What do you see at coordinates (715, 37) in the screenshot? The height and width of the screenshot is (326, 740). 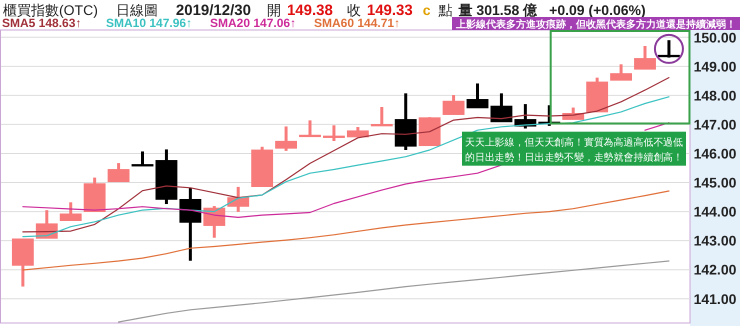 I see `y-tick-label: 150.00` at bounding box center [715, 37].